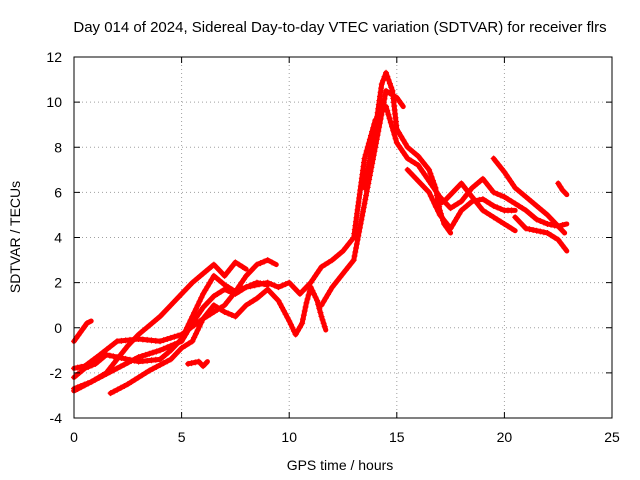  Describe the element at coordinates (289, 437) in the screenshot. I see `x-tick-label: 10` at that location.